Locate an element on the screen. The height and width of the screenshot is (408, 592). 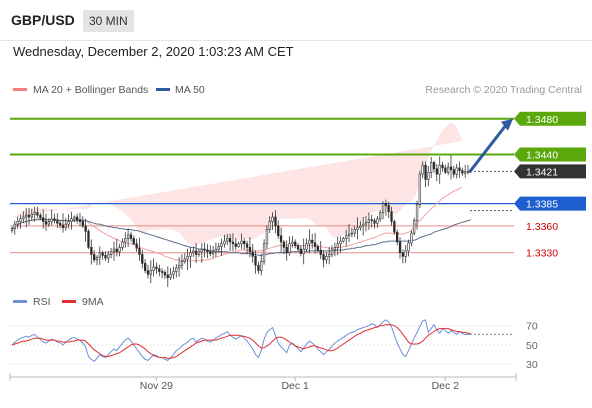
support-label-box is located at coordinates (550, 203).